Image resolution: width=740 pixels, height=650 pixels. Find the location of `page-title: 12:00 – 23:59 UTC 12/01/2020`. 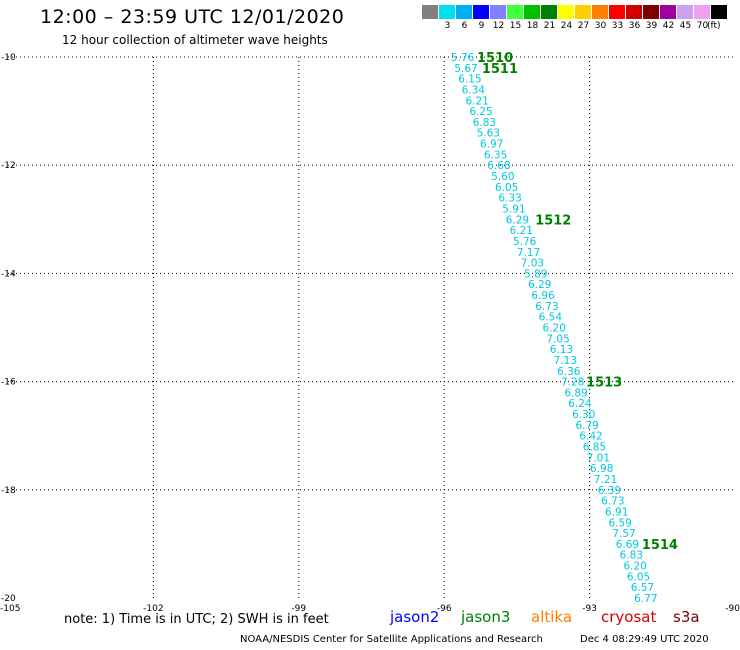

page-title: 12:00 – 23:59 UTC 12/01/2020 is located at coordinates (192, 17).